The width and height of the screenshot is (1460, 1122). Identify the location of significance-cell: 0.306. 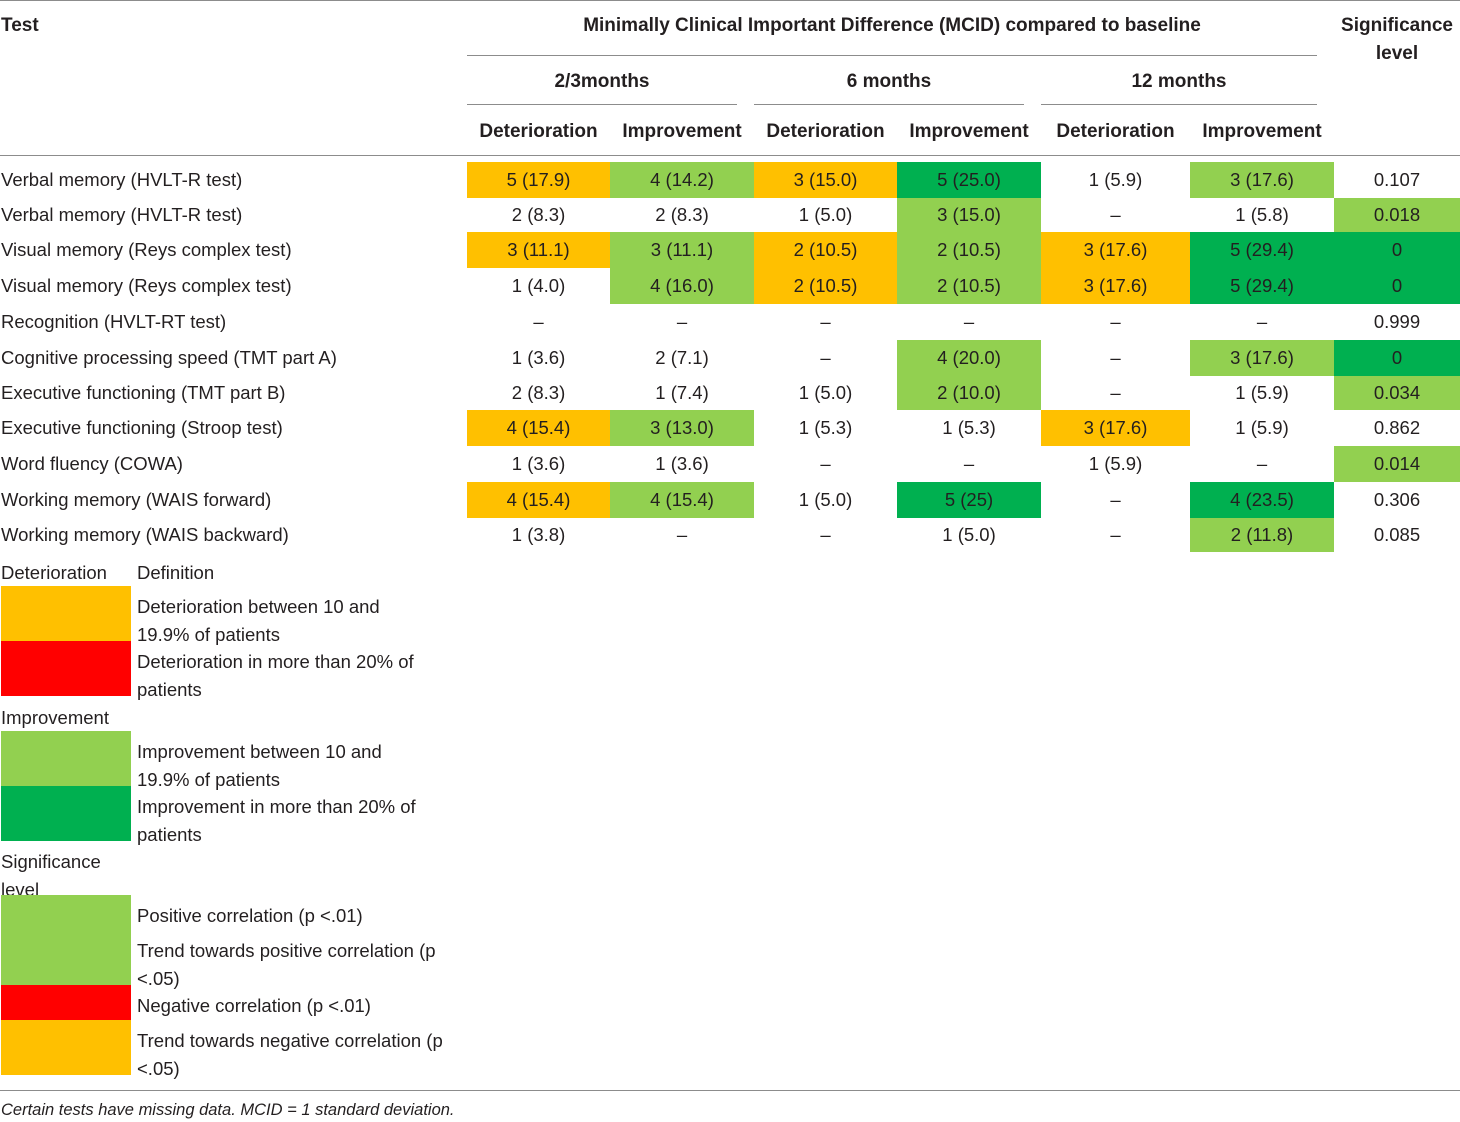
(1397, 499).